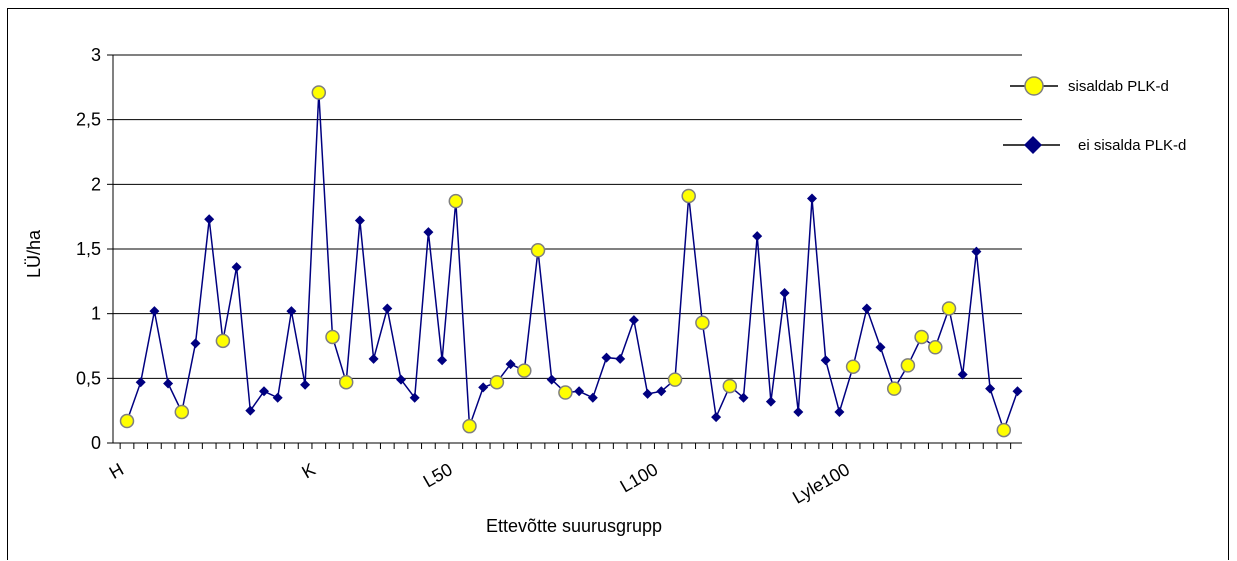 The image size is (1237, 561). I want to click on y-tick-label: 1, so click(96, 314).